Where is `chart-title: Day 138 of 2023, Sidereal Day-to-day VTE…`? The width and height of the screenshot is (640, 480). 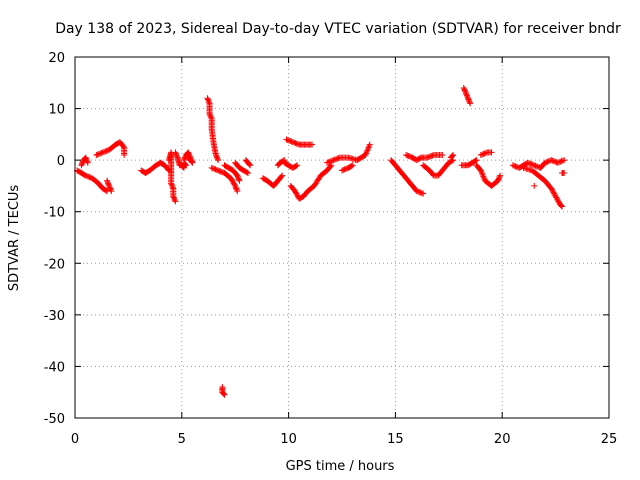
chart-title: Day 138 of 2023, Sidereal Day-to-day VTE… is located at coordinates (338, 29).